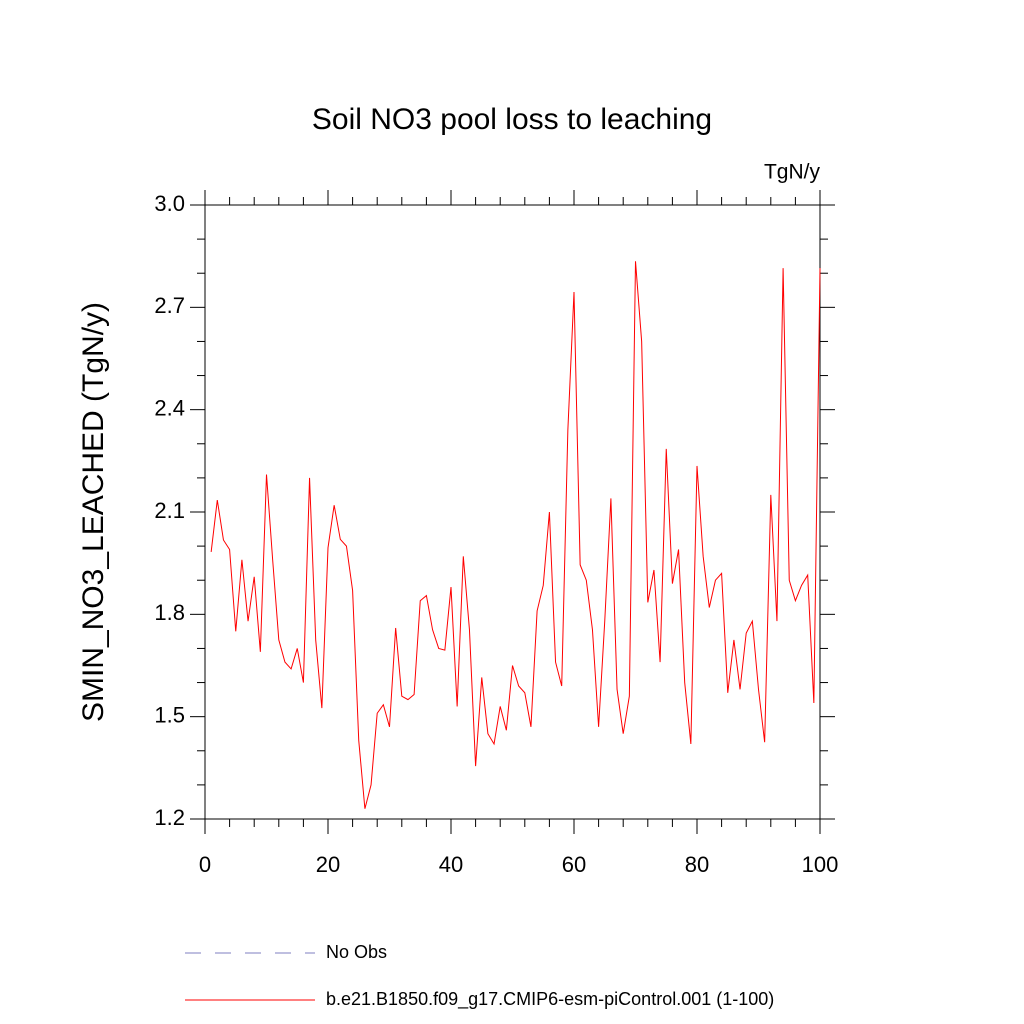 This screenshot has width=1024, height=1024. What do you see at coordinates (169, 510) in the screenshot?
I see `y-tick-label: 2.1` at bounding box center [169, 510].